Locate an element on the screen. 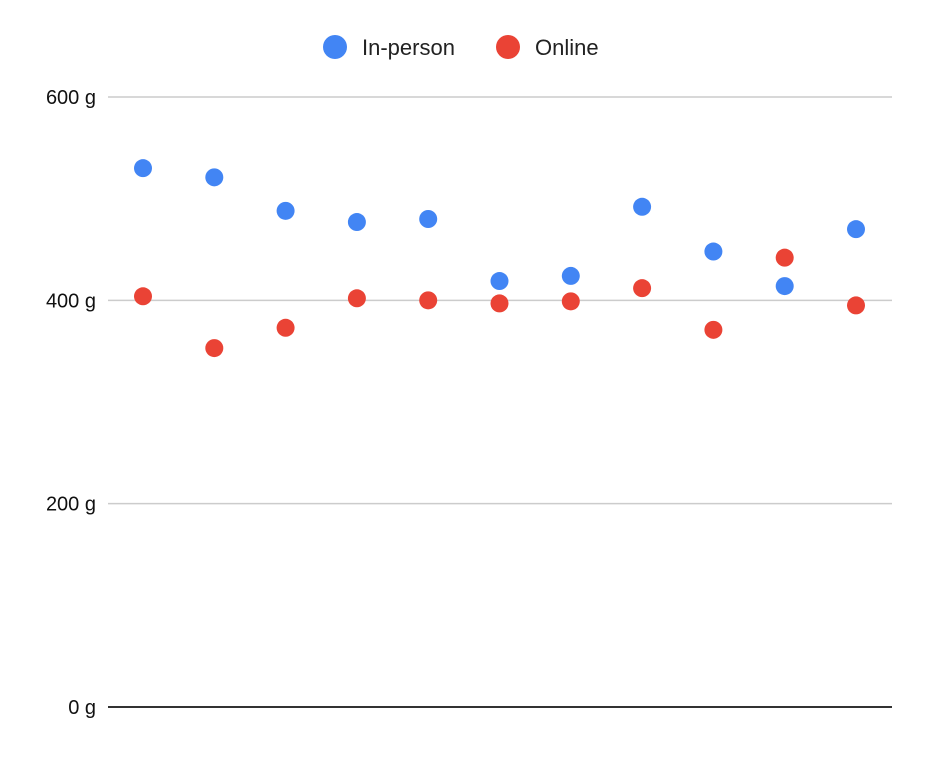  legend-item: Online is located at coordinates (547, 47).